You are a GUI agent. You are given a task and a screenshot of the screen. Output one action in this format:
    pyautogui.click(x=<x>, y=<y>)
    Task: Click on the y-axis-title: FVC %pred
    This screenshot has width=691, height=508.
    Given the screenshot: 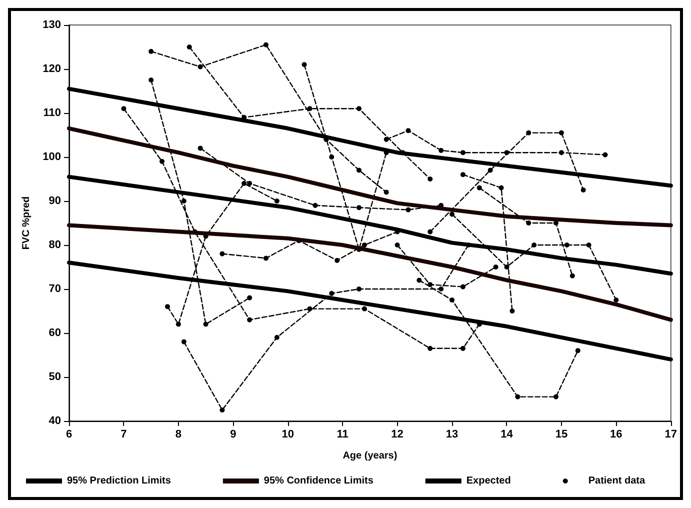 What is the action you would take?
    pyautogui.click(x=26, y=223)
    